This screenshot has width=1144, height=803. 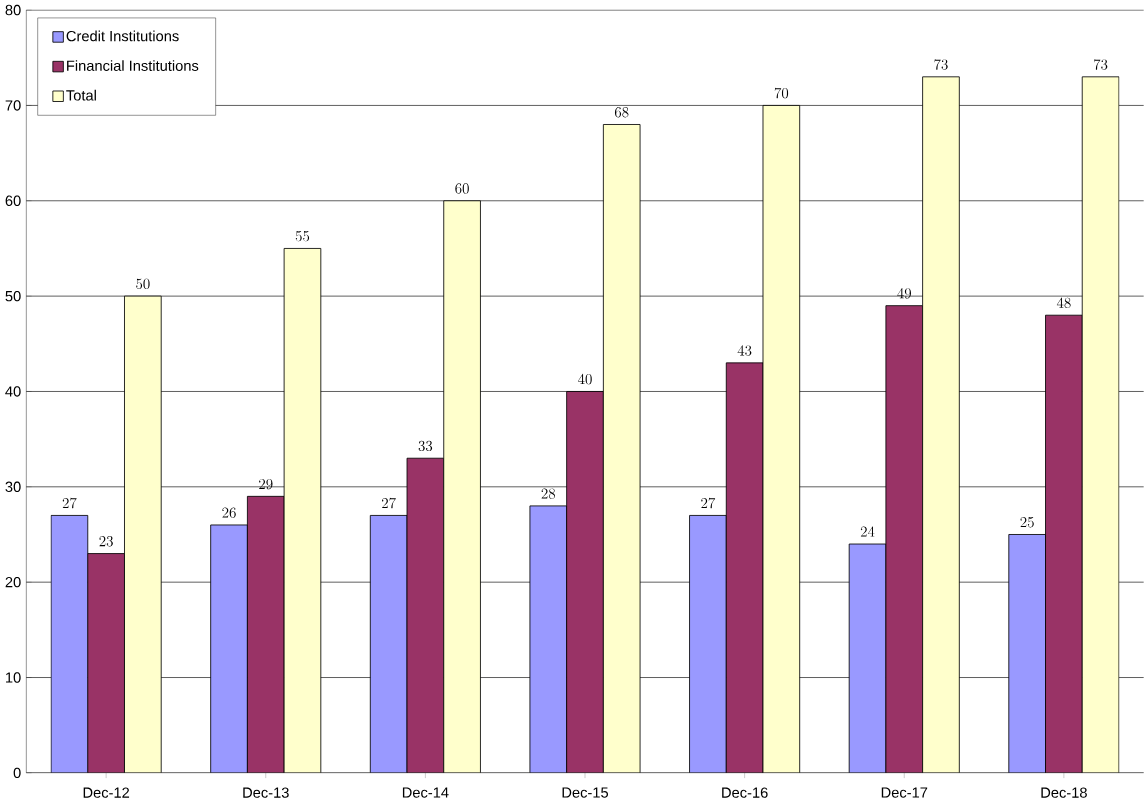 I want to click on data-label: 24, so click(x=867, y=531).